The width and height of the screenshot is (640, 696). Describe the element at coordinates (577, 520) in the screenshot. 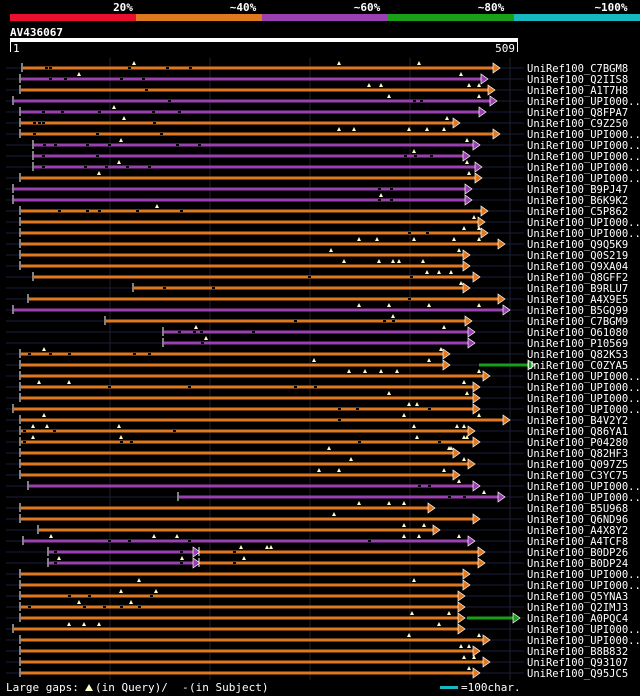

I see `hit-label: UniRef100_Q6ND96` at that location.